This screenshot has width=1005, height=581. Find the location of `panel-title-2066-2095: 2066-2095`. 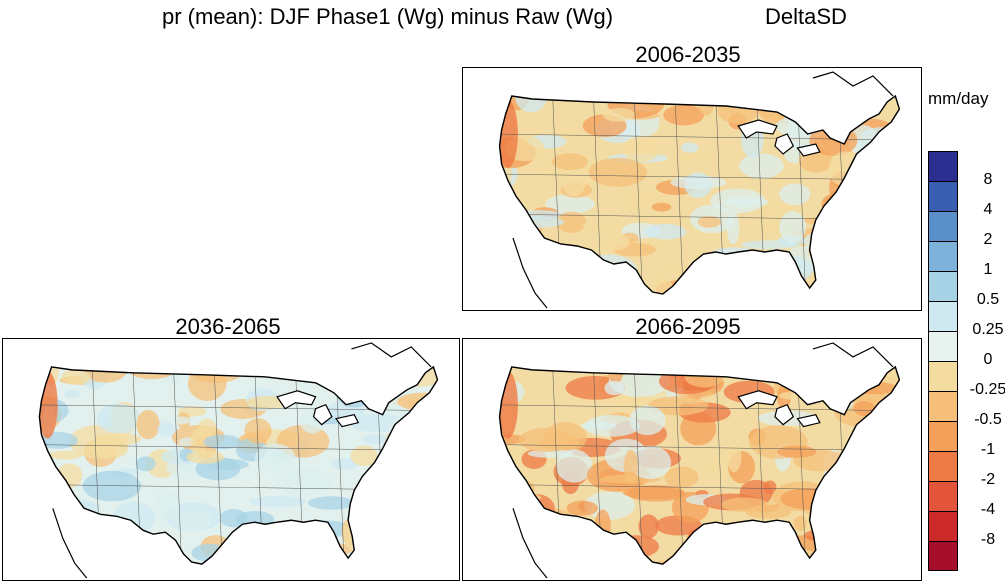

panel-title-2066-2095: 2066-2095 is located at coordinates (688, 326).